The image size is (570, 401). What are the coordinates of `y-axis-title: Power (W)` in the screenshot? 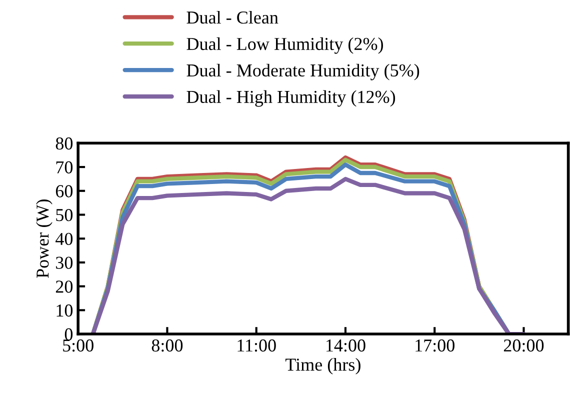 It's located at (44, 239).